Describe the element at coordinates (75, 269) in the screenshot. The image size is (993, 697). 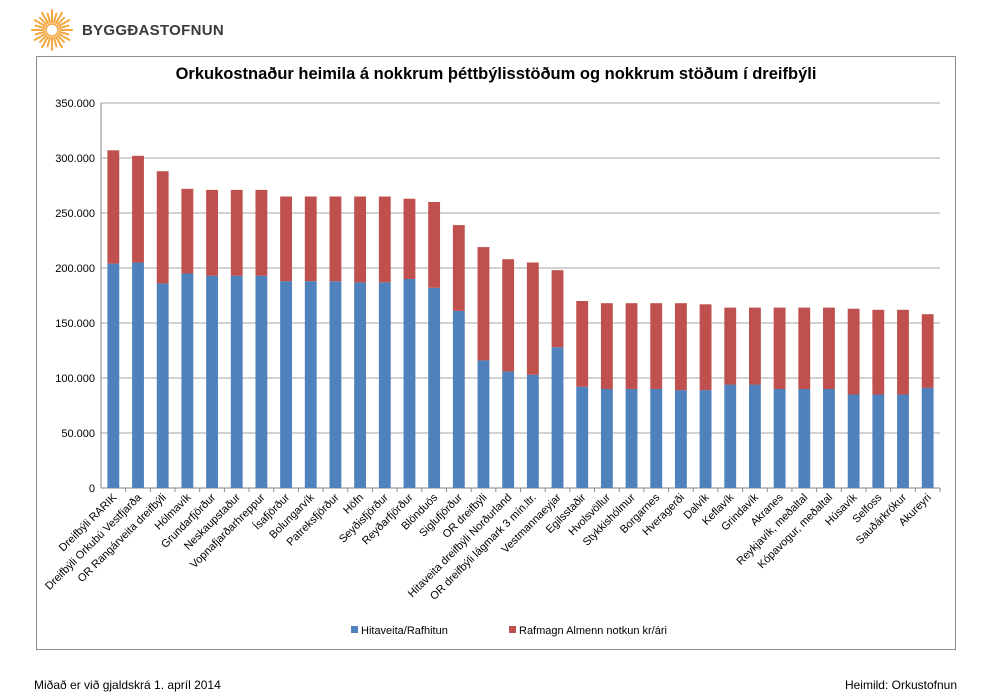
I see `y-tick-label: 200.000` at that location.